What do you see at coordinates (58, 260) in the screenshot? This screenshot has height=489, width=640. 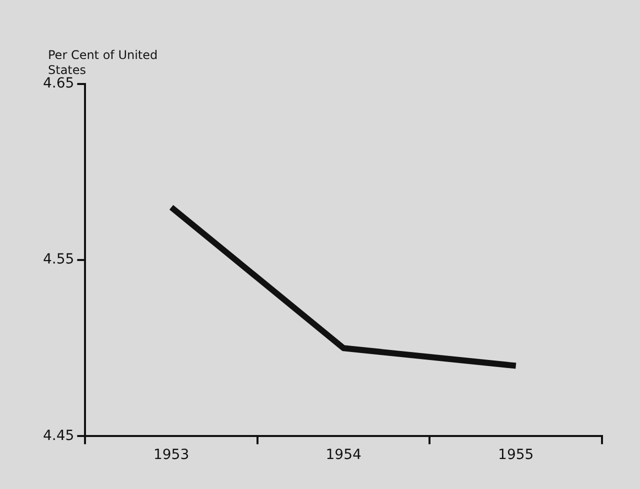 I see `y-tick-label: 4.55` at bounding box center [58, 260].